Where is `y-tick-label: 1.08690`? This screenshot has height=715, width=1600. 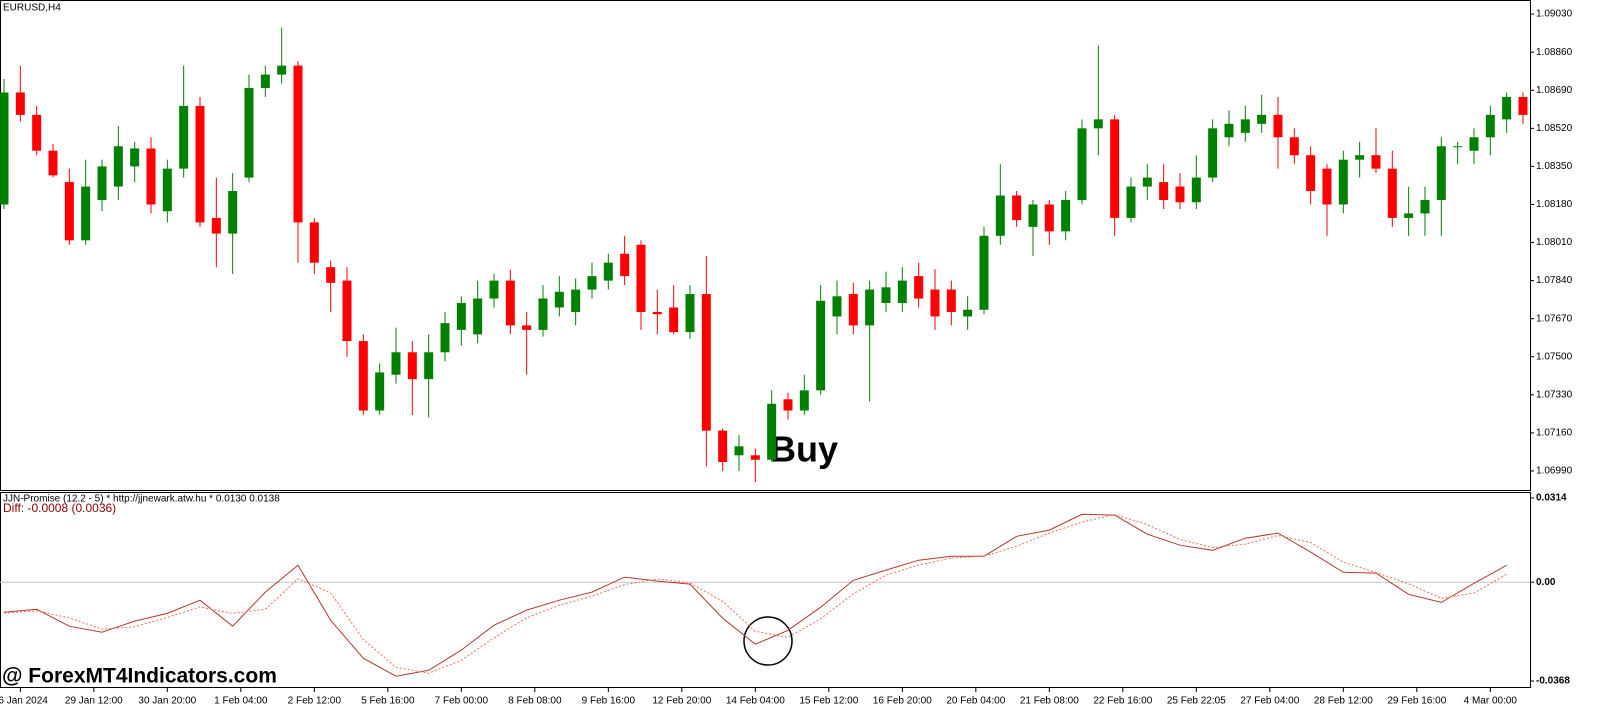 y-tick-label: 1.08690 is located at coordinates (1554, 90).